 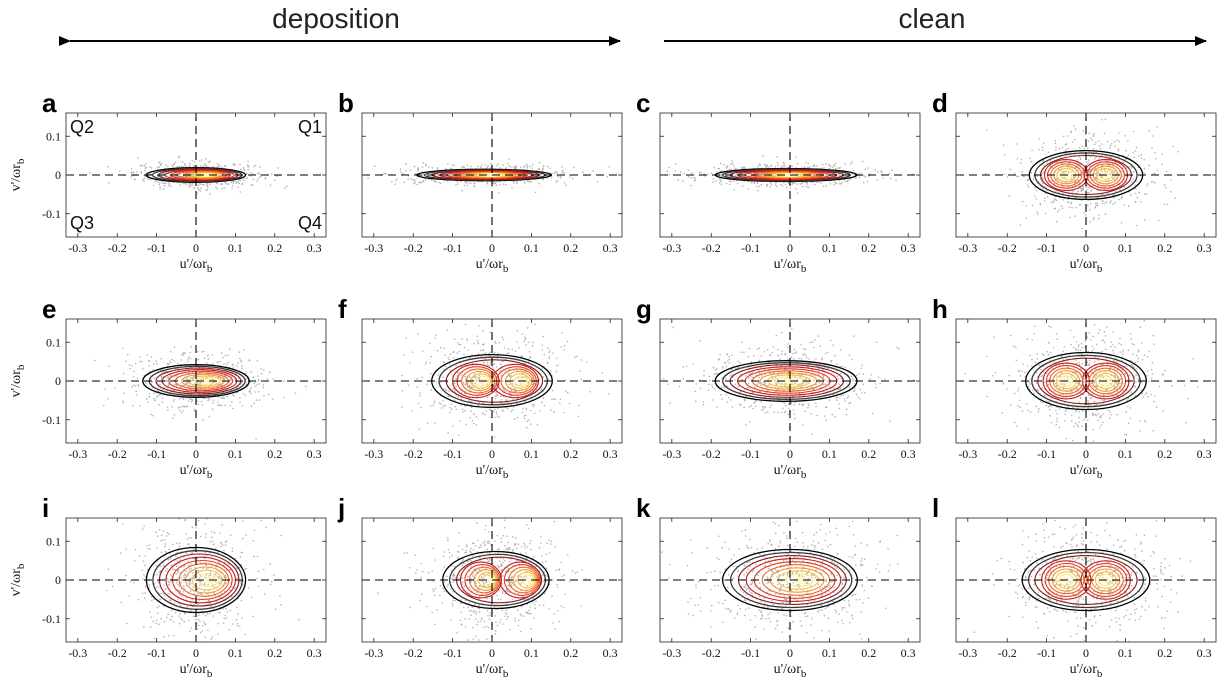 I want to click on y-axis-label-sub: b, so click(x=21, y=161).